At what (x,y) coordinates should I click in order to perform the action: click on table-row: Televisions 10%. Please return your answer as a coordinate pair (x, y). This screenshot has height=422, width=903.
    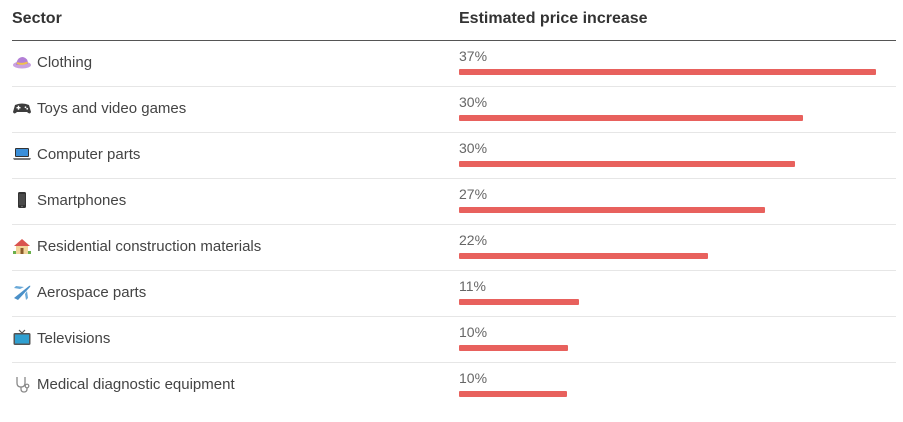
    Looking at the image, I should click on (454, 340).